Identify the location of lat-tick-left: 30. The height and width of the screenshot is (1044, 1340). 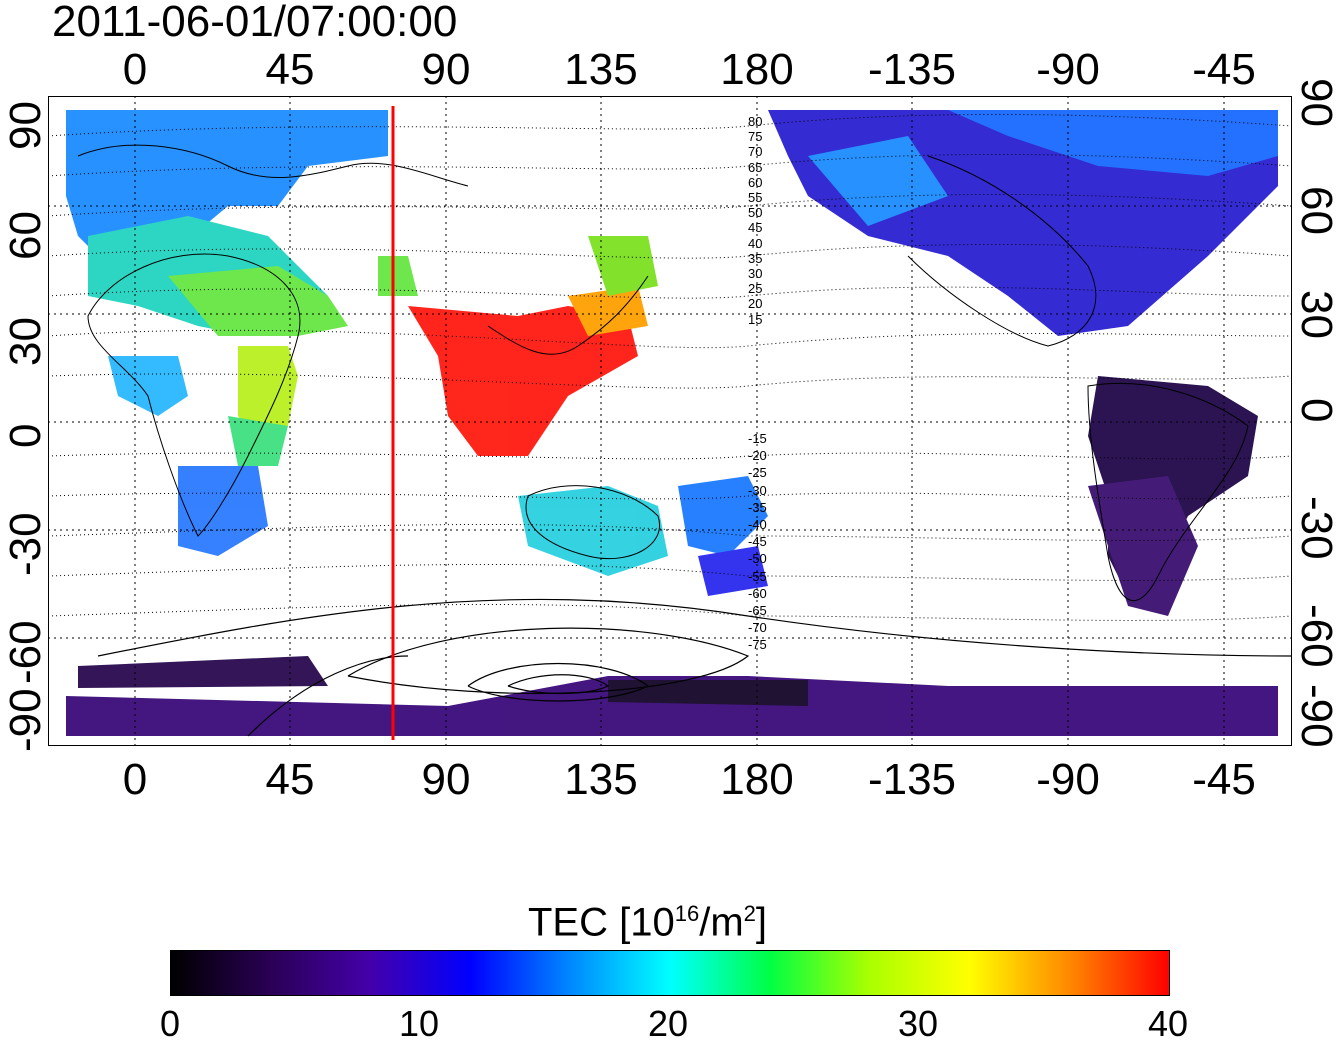
(25, 341).